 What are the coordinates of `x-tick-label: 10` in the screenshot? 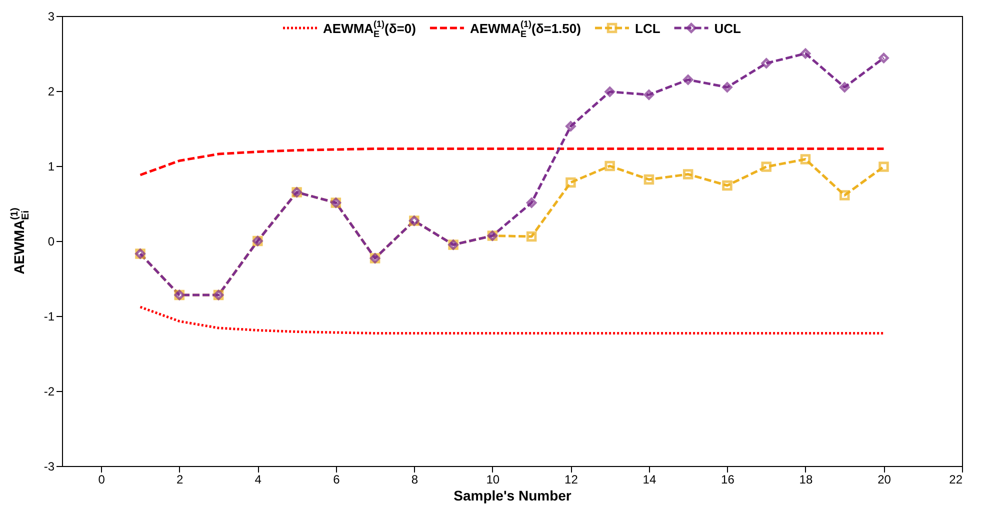 It's located at (493, 479).